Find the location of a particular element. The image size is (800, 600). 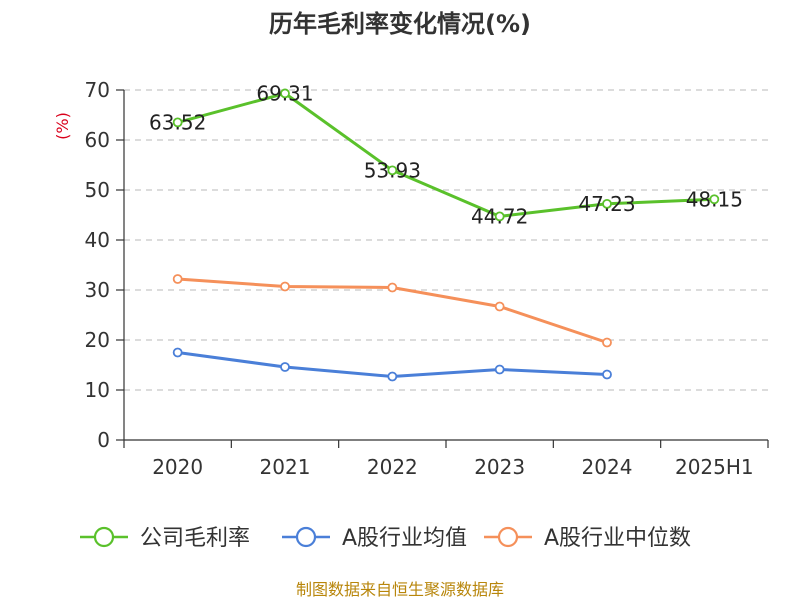

chart-title: 历年毛利率变化情况(%) is located at coordinates (400, 24).